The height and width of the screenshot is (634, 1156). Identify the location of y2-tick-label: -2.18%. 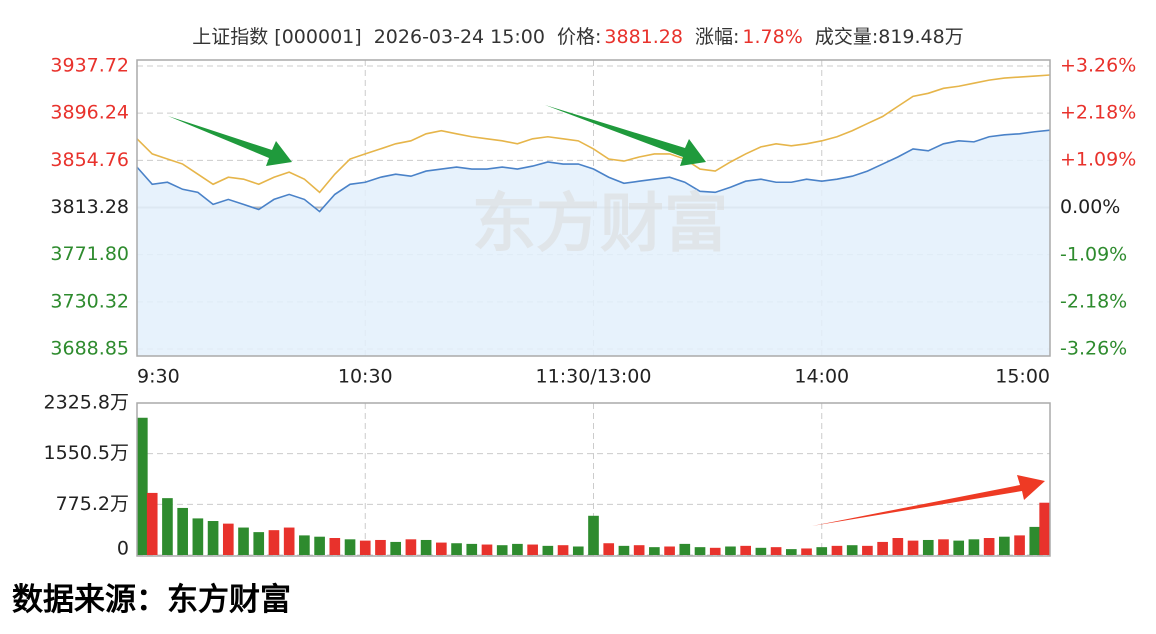
(1093, 302).